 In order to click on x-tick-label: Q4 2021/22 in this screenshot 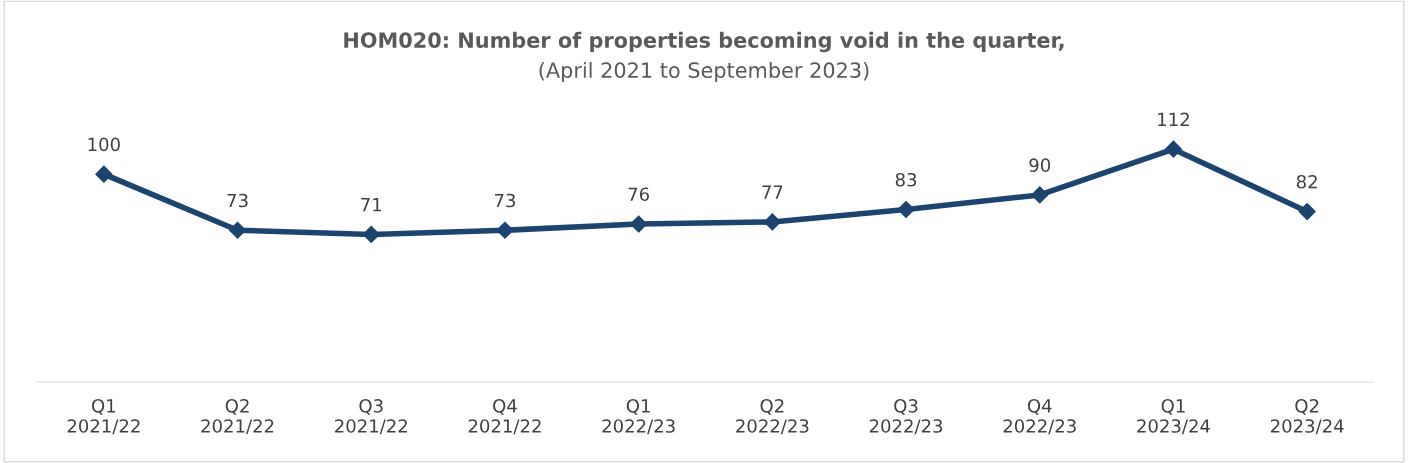, I will do `click(504, 416)`.